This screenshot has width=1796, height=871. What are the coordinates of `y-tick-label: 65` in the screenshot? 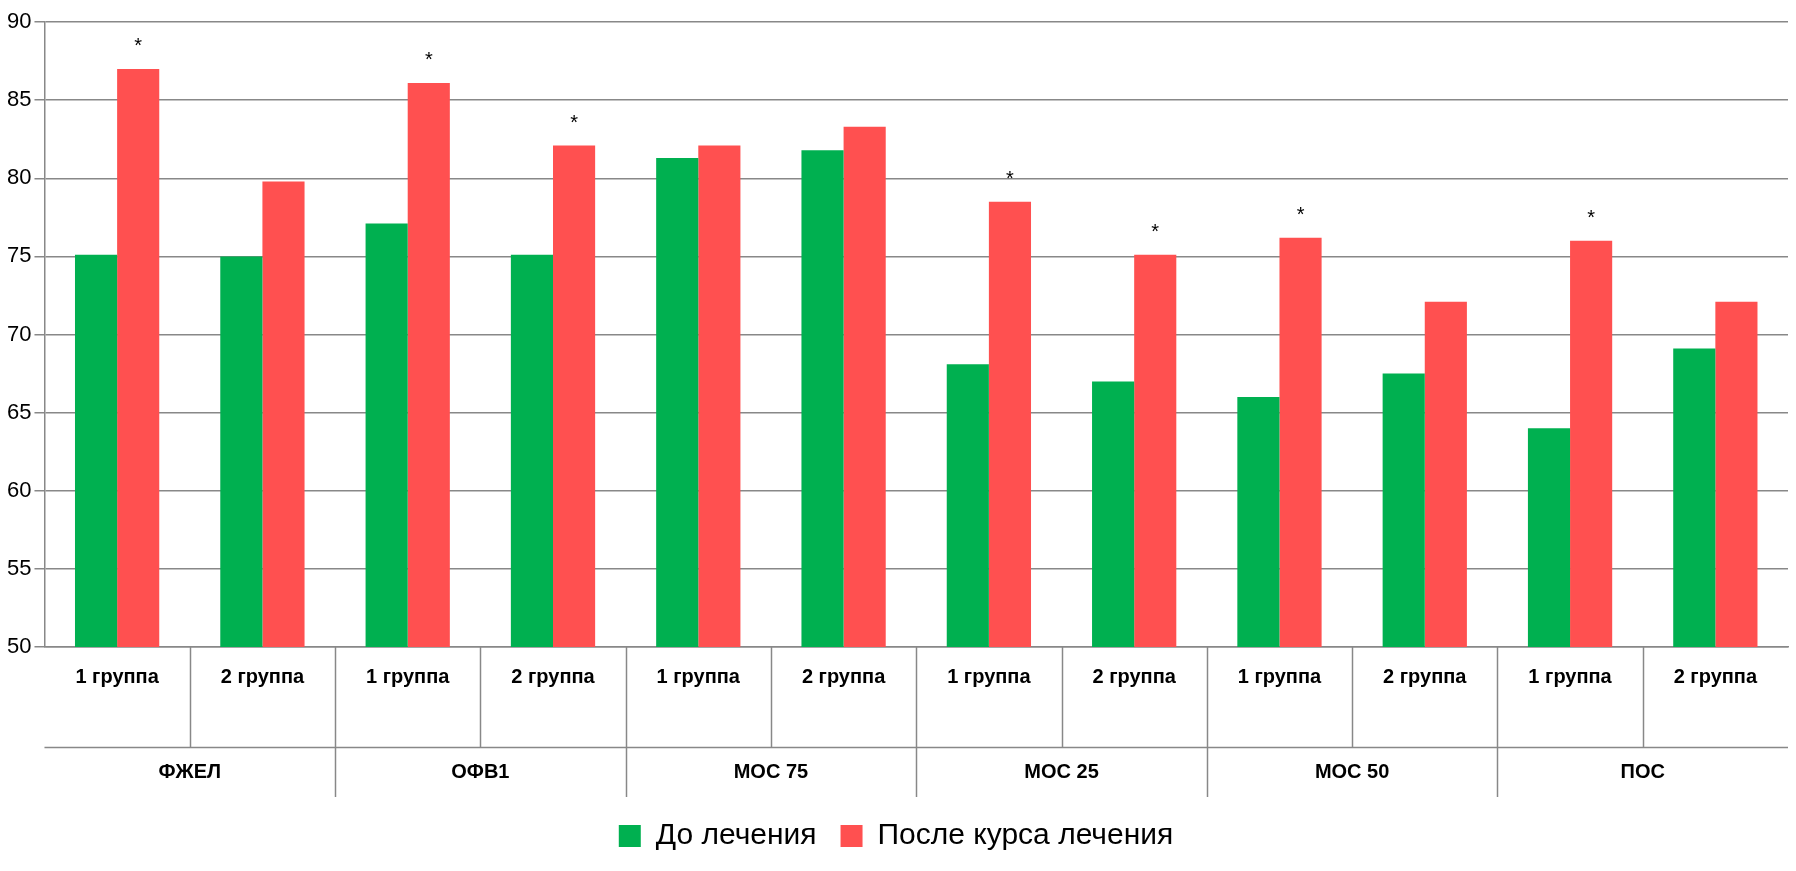 It's located at (19, 411).